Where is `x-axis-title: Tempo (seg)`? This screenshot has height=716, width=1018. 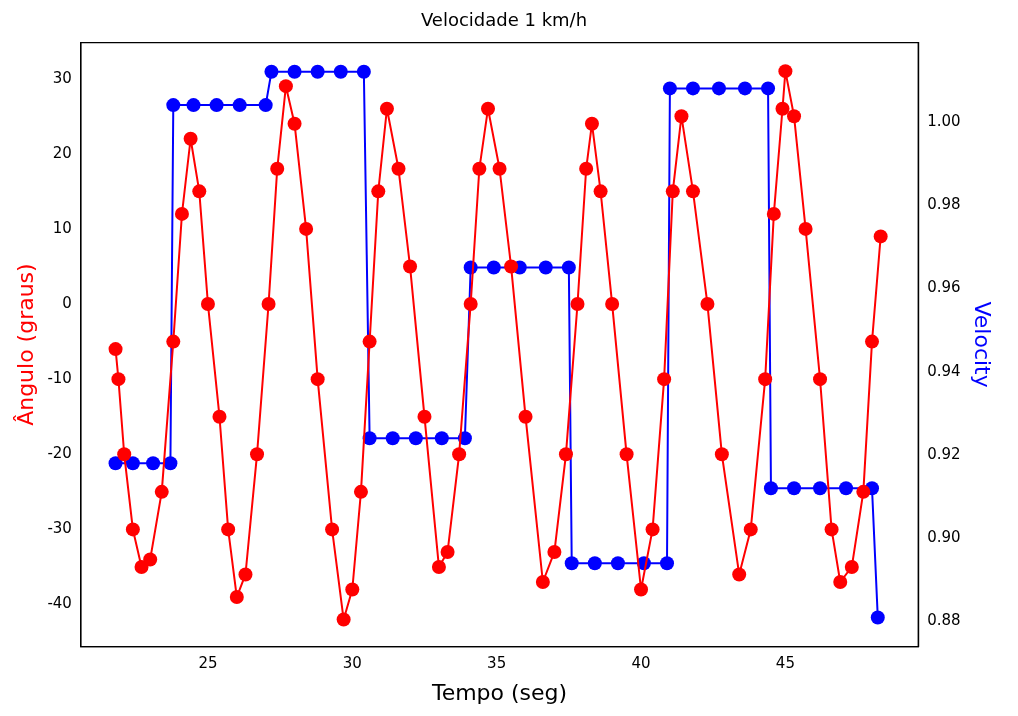
x-axis-title: Tempo (seg) is located at coordinates (499, 692).